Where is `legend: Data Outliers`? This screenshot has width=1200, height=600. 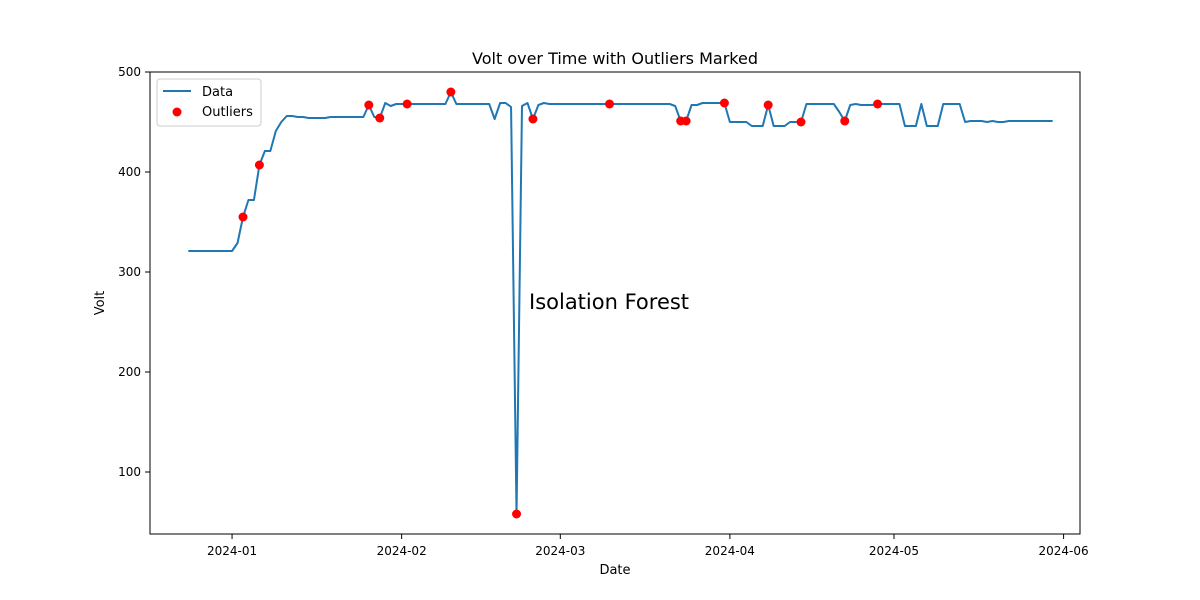 legend: Data Outliers is located at coordinates (209, 102).